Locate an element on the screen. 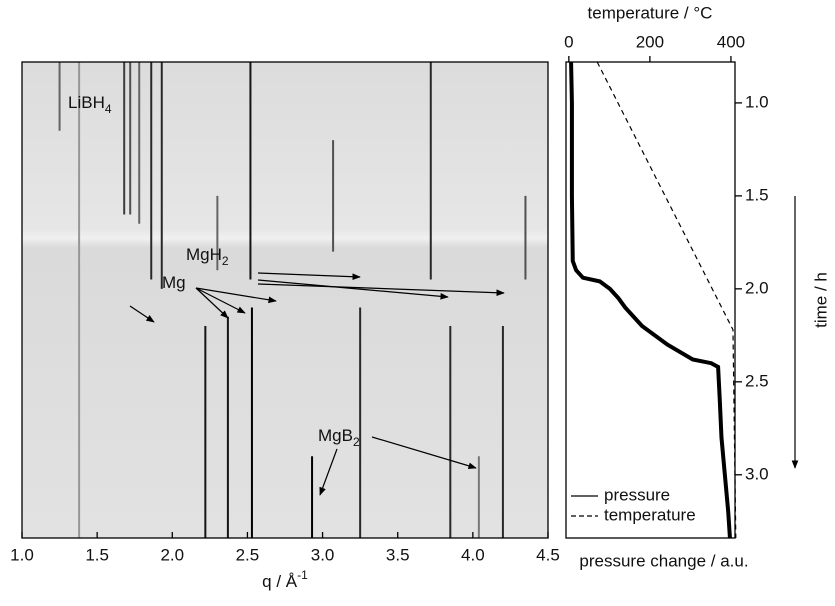  y-tick-label: 2.5 is located at coordinates (757, 380).